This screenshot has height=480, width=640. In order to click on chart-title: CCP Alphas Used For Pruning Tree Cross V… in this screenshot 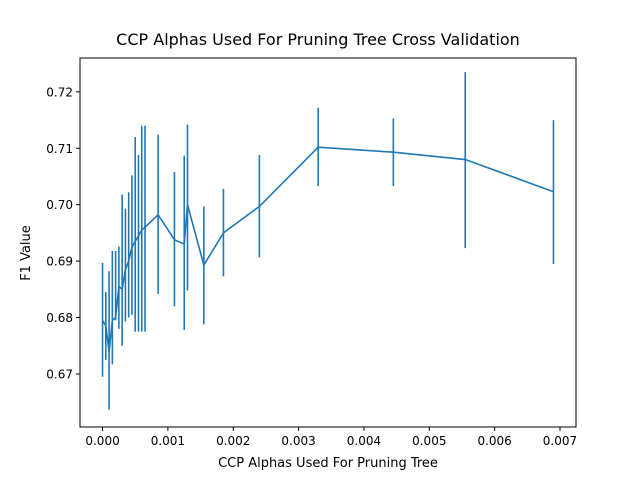, I will do `click(318, 39)`.